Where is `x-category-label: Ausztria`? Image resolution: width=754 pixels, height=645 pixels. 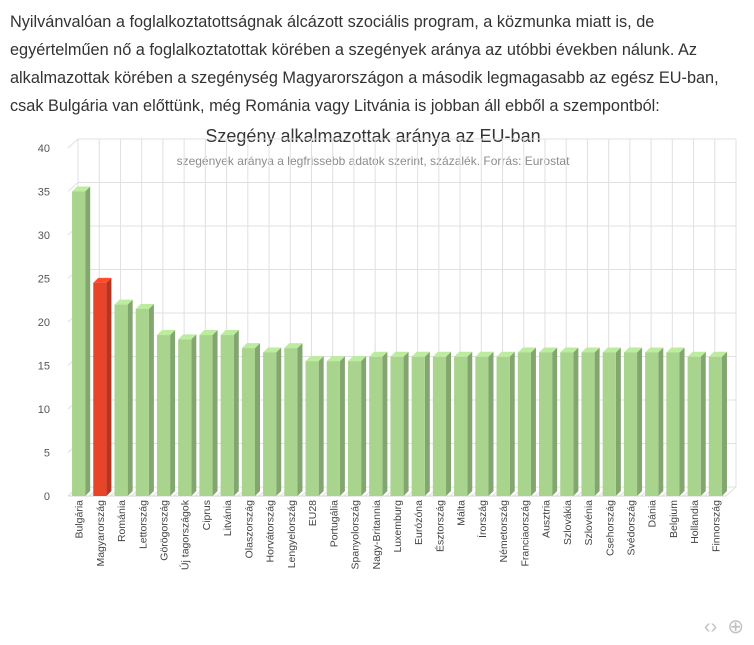
x-category-label: Ausztria is located at coordinates (547, 519).